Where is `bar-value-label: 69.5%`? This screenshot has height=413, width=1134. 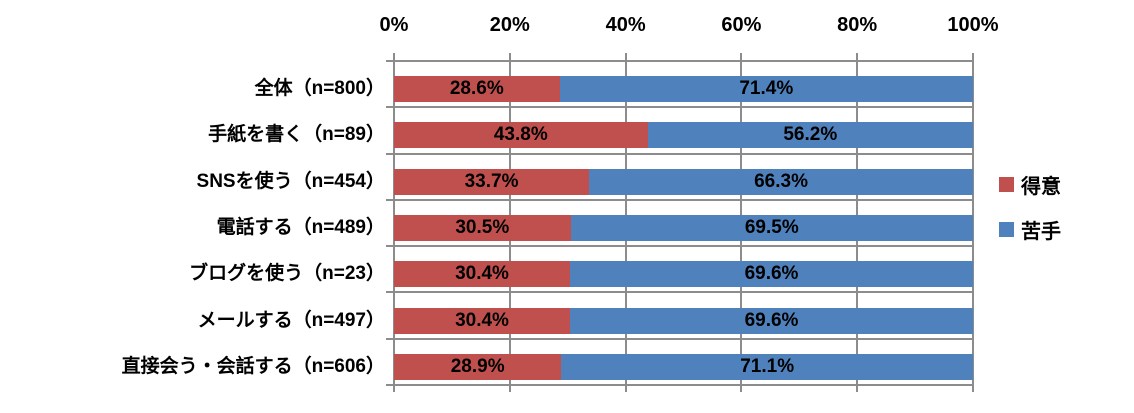
bar-value-label: 69.5% is located at coordinates (771, 227).